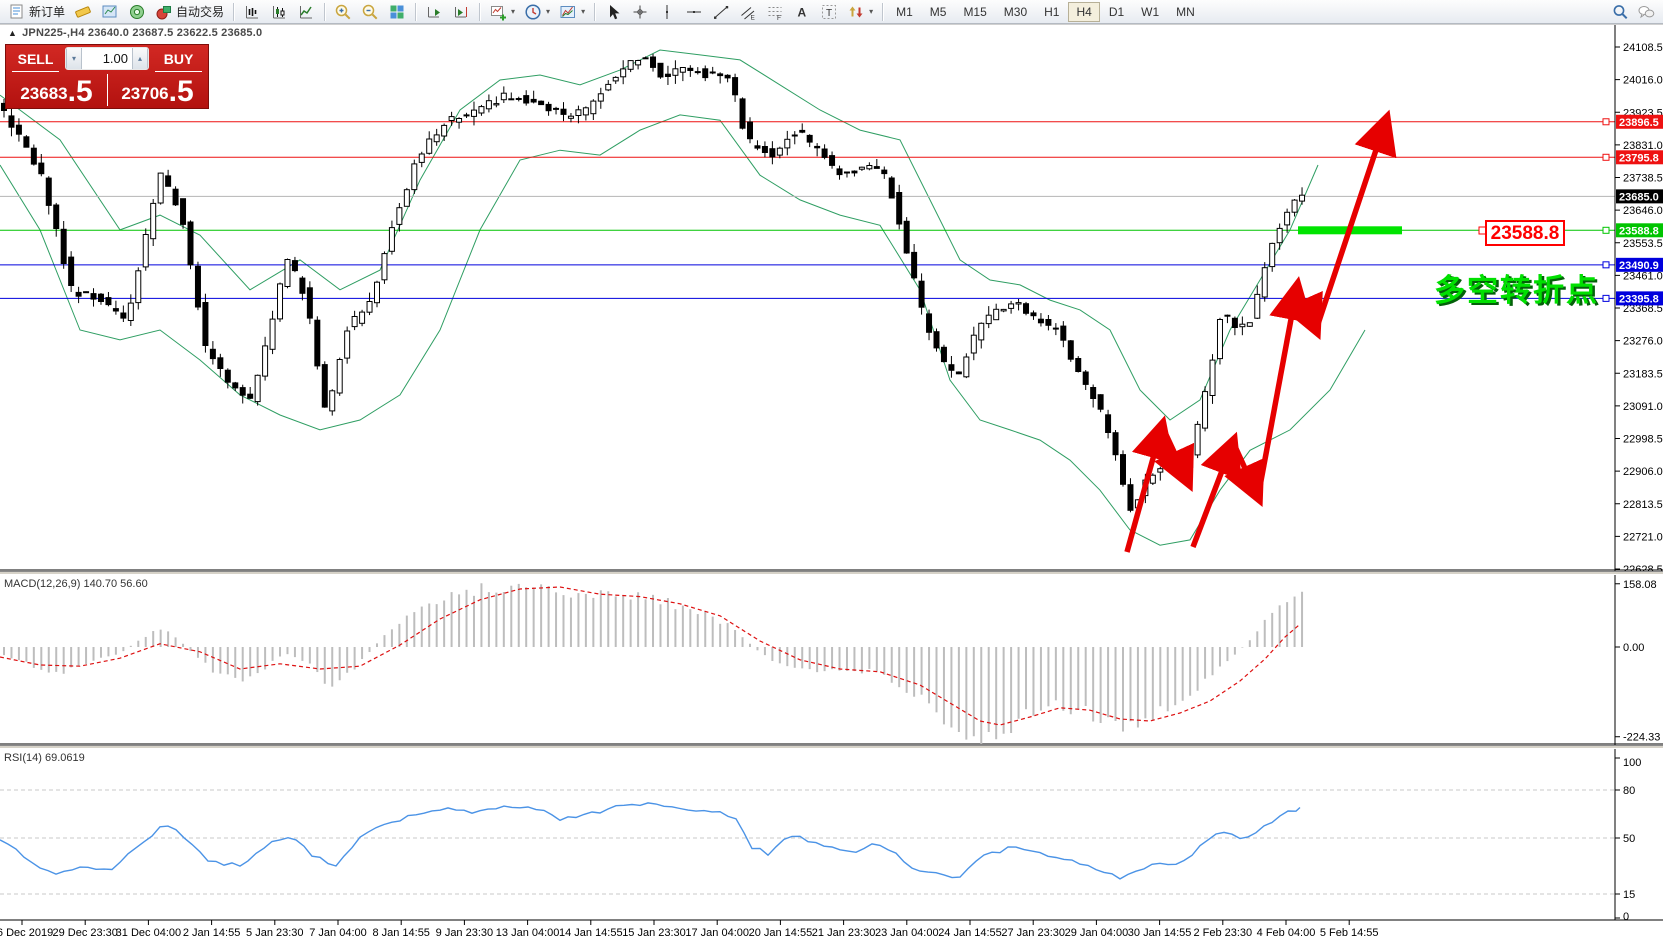 The image size is (1663, 941). Describe the element at coordinates (26, 933) in the screenshot. I see `time-tick: 26 Dec 2019` at that location.